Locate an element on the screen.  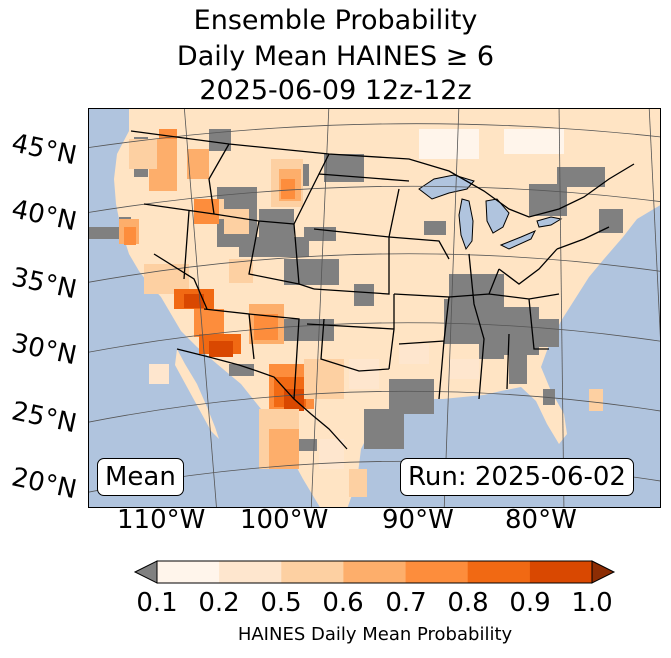
title-line-2: Daily Mean HAINES ≥ 6 is located at coordinates (335, 56).